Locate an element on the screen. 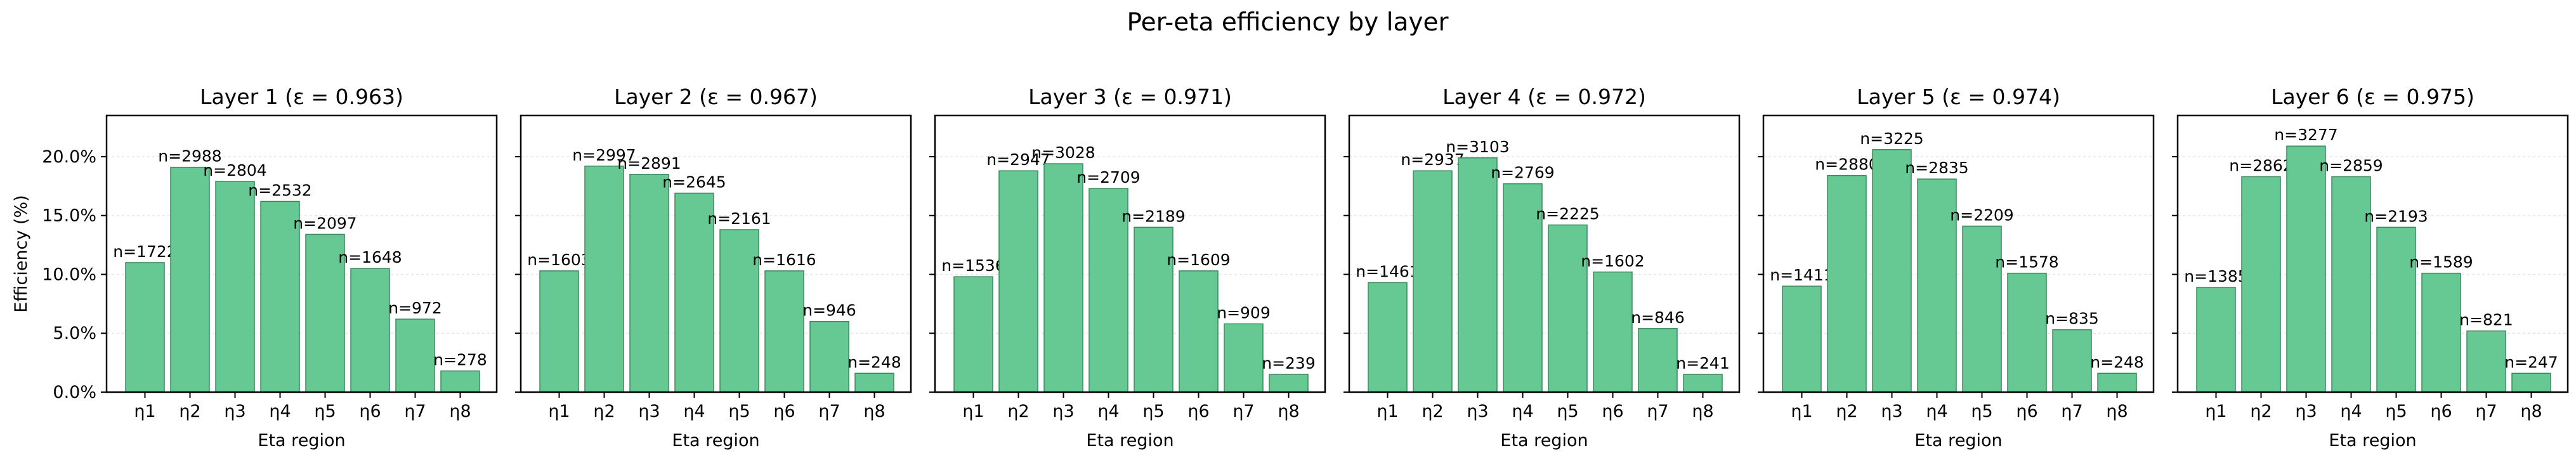  bar-count-label: n=1648 is located at coordinates (370, 257).